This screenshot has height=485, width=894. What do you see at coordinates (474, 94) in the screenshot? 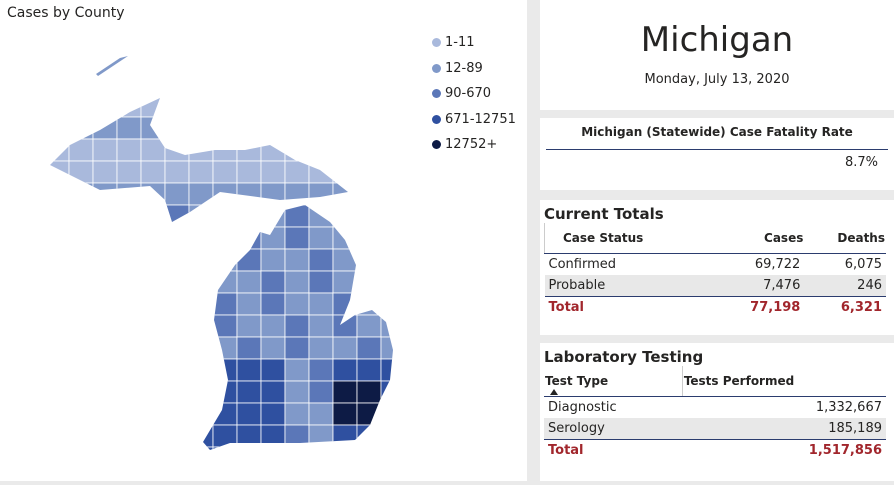
I see `legend-item: 90-670` at bounding box center [474, 94].